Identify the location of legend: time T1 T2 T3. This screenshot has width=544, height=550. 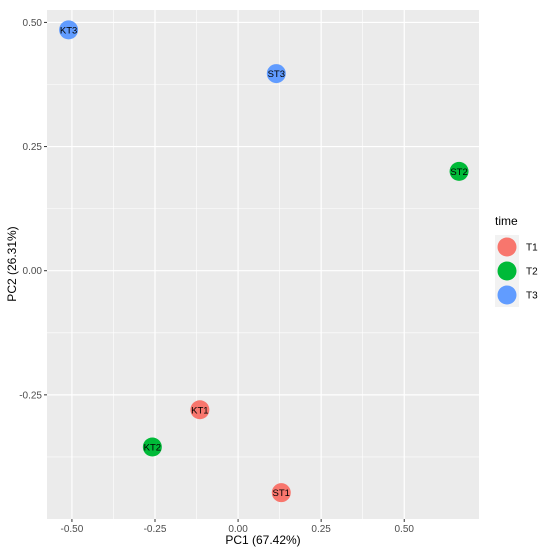
(516, 260).